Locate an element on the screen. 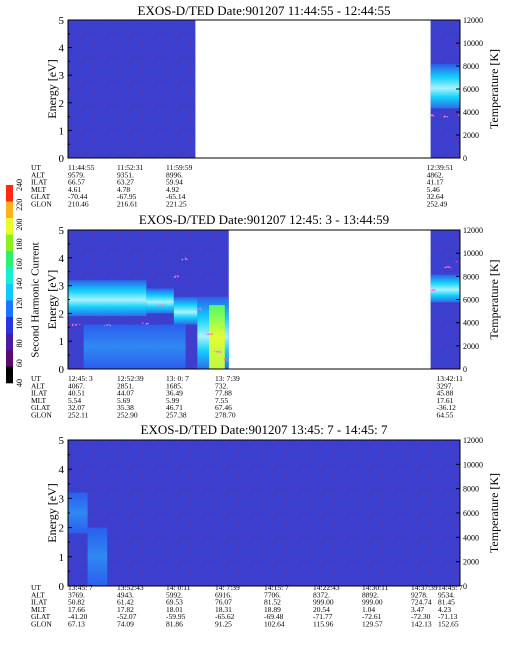 The image size is (505, 649). colorbar-tick-label: 160 is located at coordinates (19, 264).